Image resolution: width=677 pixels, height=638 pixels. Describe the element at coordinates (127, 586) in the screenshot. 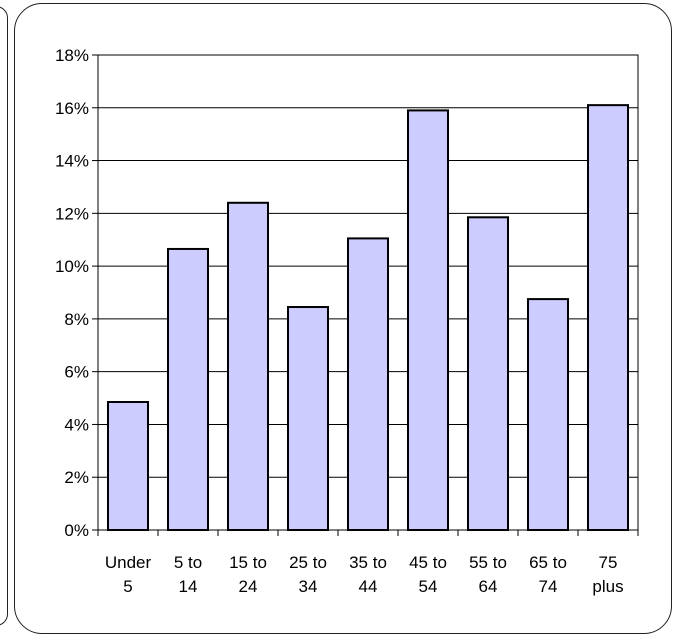

I see `x-tick-label-line: 5` at that location.